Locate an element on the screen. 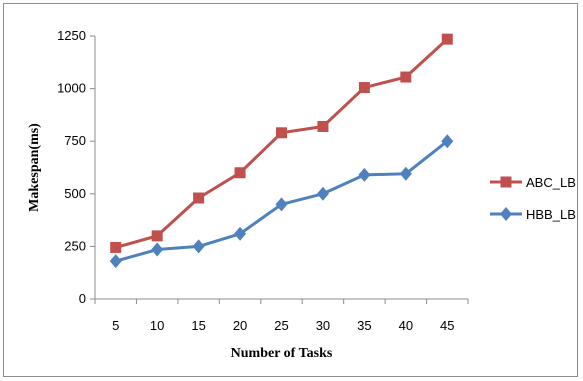 This screenshot has width=583, height=381. x-tick-label: 35 is located at coordinates (364, 325).